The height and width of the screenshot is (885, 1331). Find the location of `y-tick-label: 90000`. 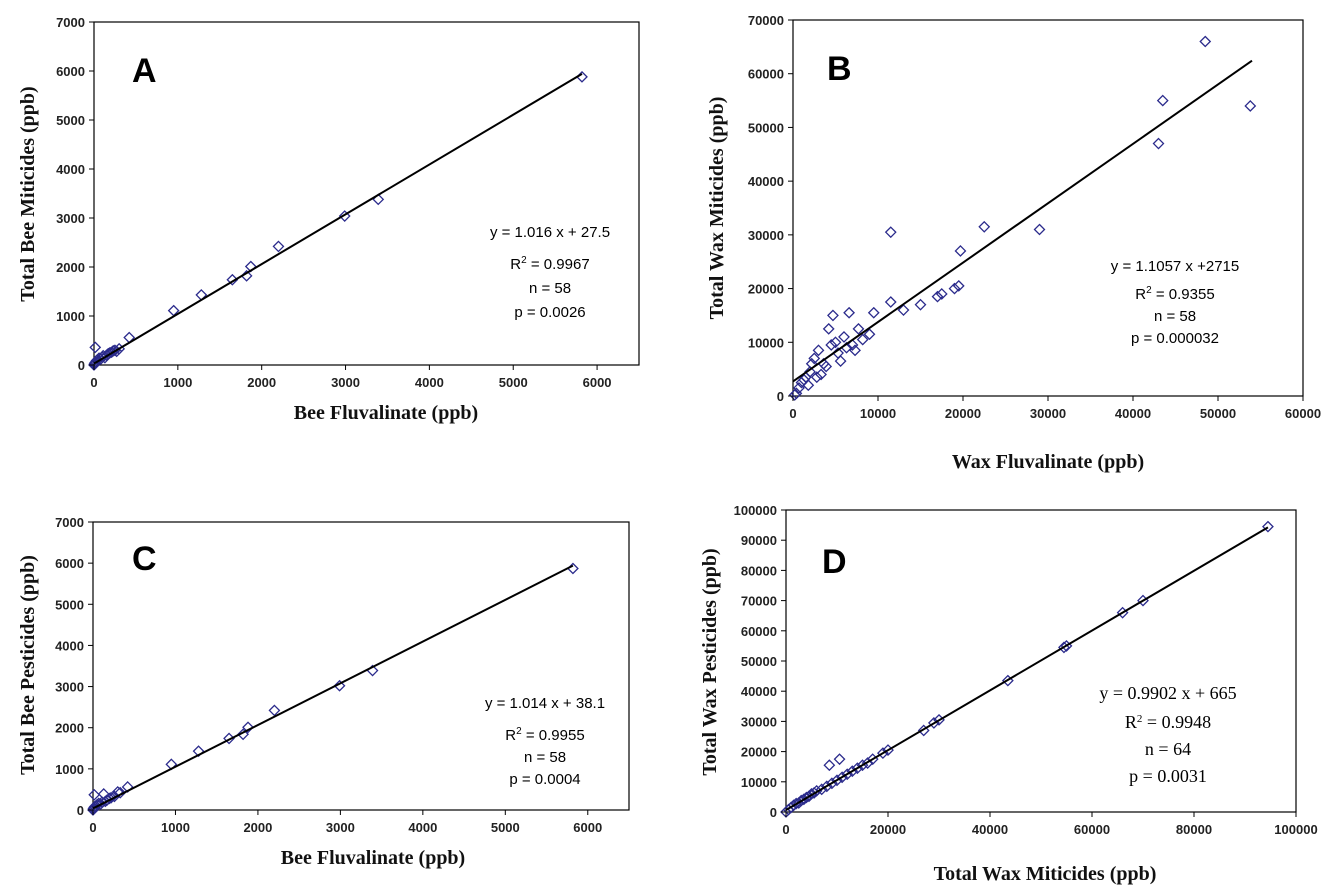

y-tick-label: 90000 is located at coordinates (759, 540).